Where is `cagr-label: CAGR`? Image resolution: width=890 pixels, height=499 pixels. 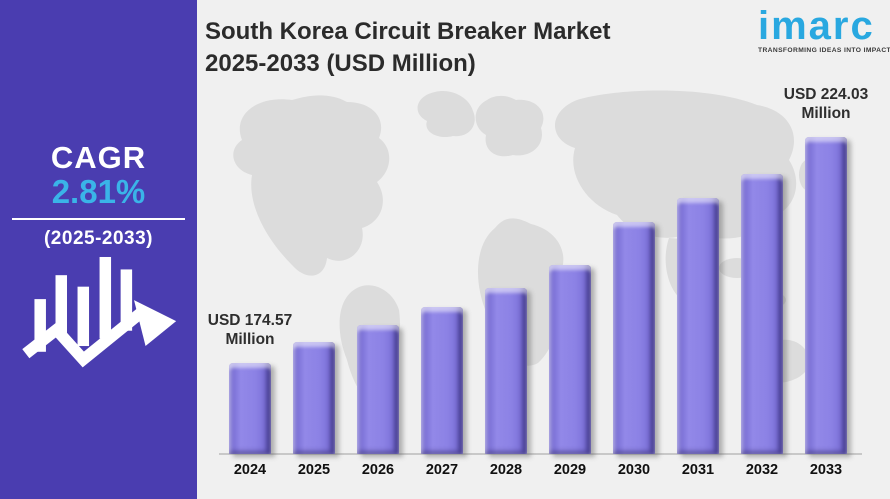
cagr-label: CAGR is located at coordinates (98, 157).